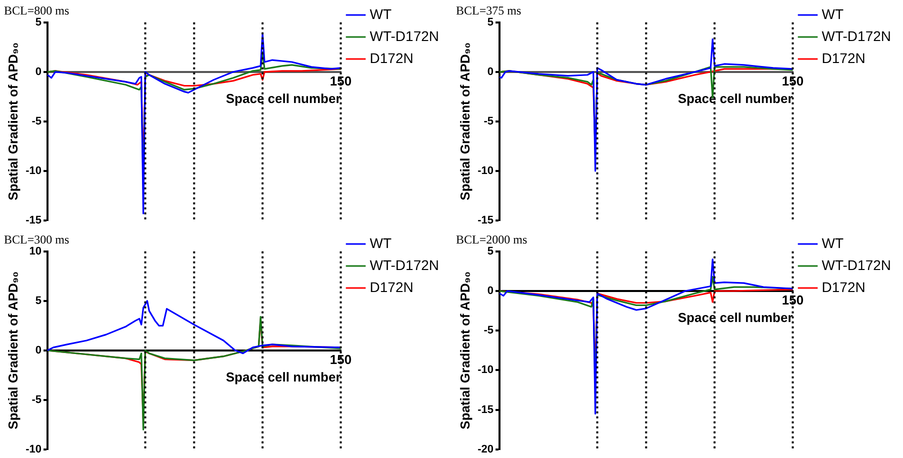  I want to click on chart-title: BCL=2000 ms, so click(492, 239).